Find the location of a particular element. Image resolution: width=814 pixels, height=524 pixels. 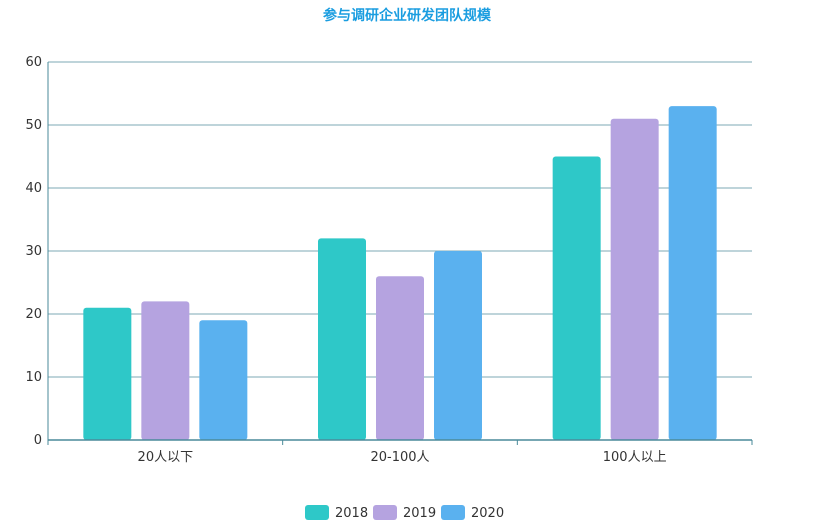

y-axis-ticks: 0 10 20 30 40 50 60 is located at coordinates (33, 251).